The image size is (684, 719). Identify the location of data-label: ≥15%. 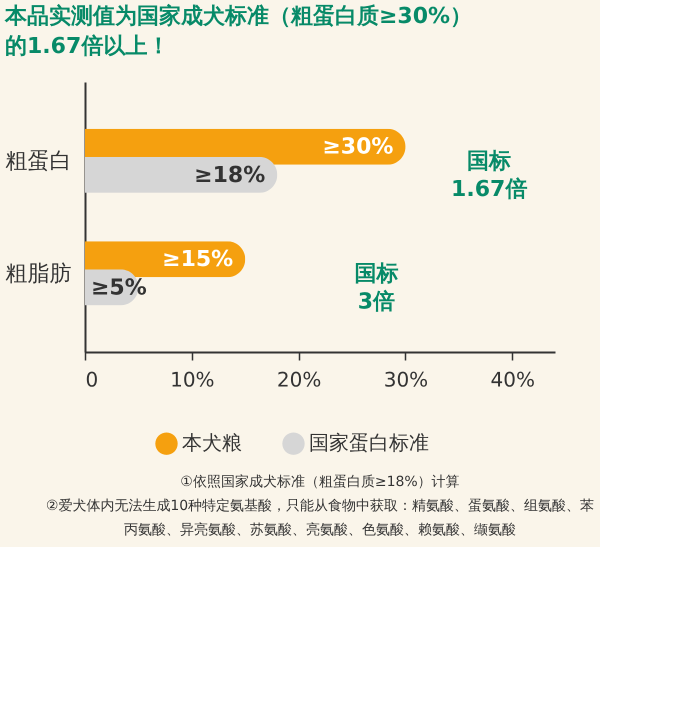
(198, 259).